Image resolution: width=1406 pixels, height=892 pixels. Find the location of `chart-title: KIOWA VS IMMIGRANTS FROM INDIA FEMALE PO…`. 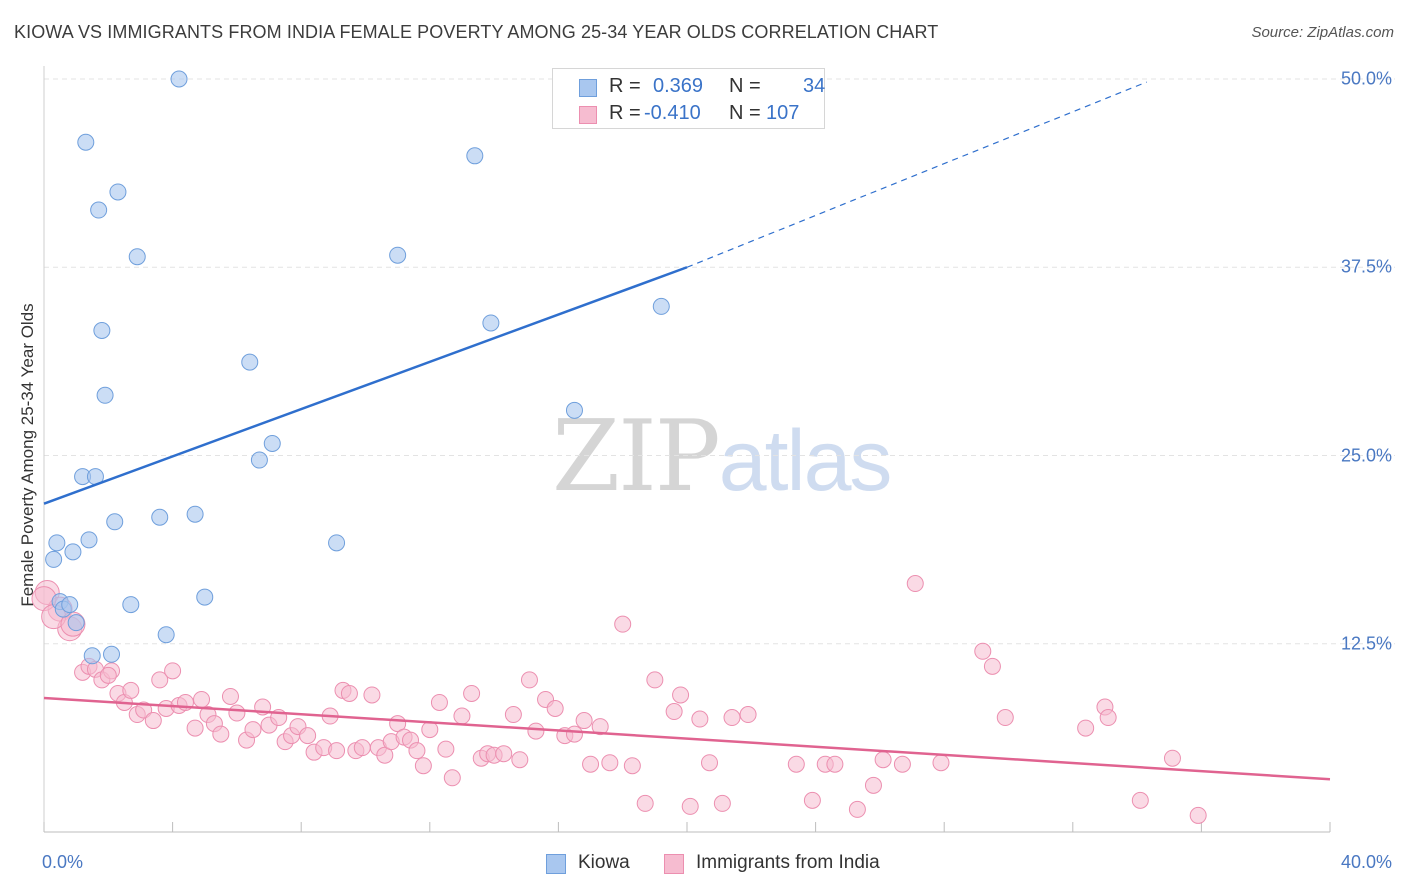

chart-title: KIOWA VS IMMIGRANTS FROM INDIA FEMALE PO… is located at coordinates (476, 32).